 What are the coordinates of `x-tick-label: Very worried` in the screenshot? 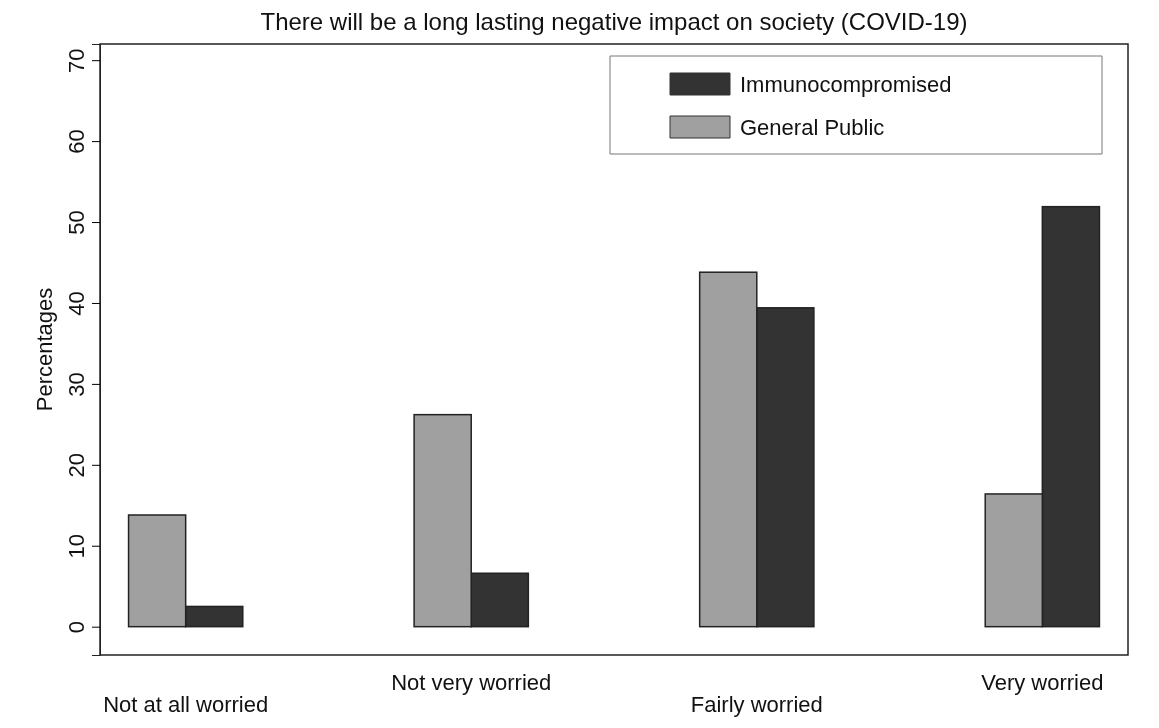 It's located at (1042, 682).